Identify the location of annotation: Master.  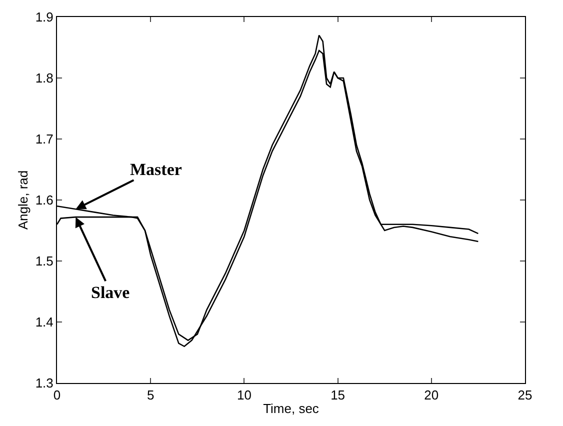
(156, 169).